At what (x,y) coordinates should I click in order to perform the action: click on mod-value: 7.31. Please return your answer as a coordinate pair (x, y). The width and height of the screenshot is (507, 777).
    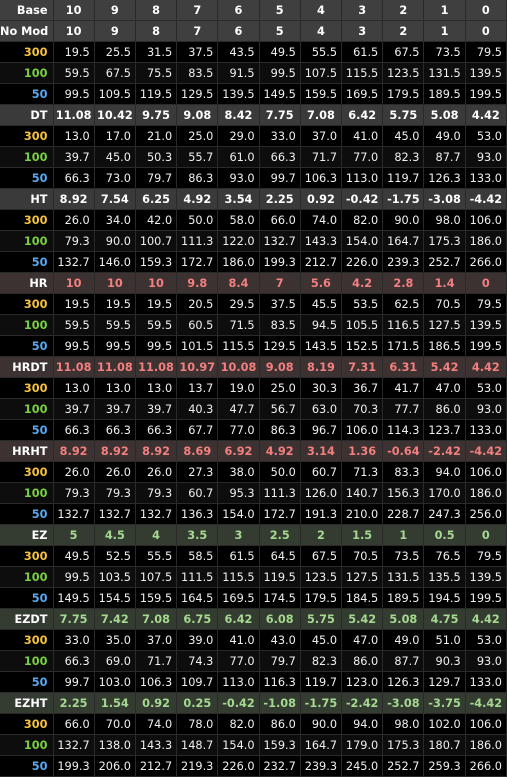
    Looking at the image, I should click on (362, 367).